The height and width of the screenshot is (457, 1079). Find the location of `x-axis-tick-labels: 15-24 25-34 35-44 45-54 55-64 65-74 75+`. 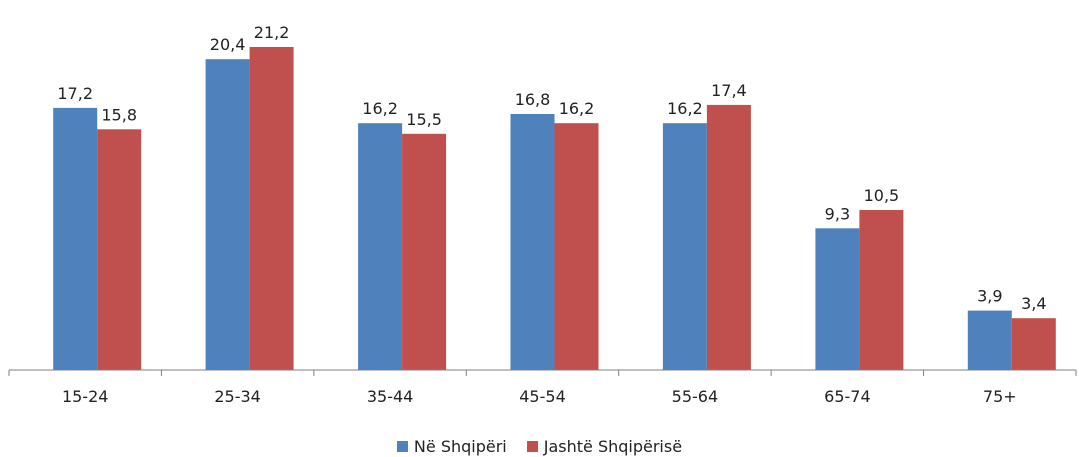

x-axis-tick-labels: 15-24 25-34 35-44 45-54 55-64 65-74 75+ is located at coordinates (539, 396).